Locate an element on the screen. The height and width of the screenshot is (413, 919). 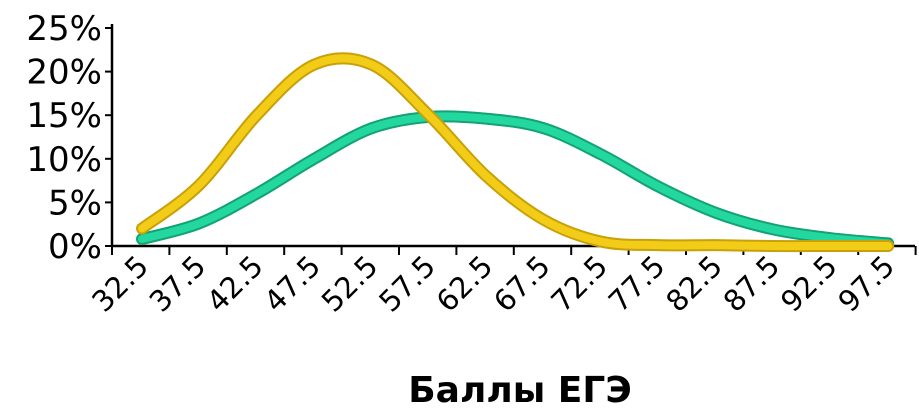
y-tick-label: 20% is located at coordinates (64, 73).